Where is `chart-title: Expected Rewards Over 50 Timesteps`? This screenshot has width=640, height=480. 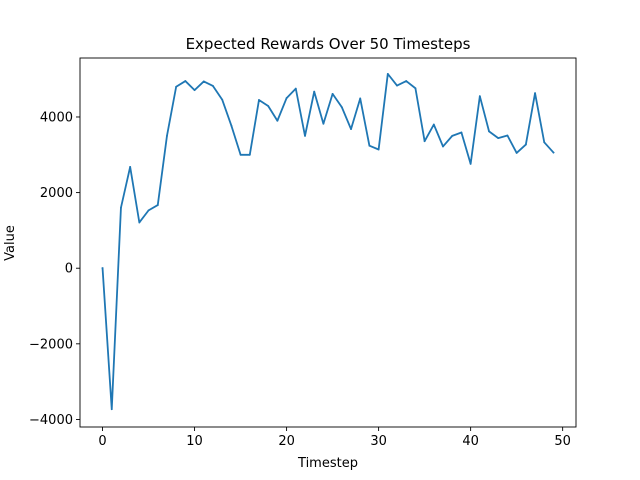
chart-title: Expected Rewards Over 50 Timesteps is located at coordinates (328, 44).